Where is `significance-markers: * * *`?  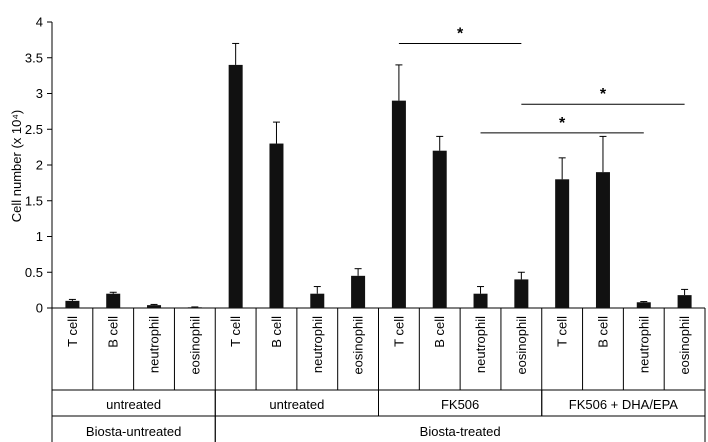
significance-markers: * * * is located at coordinates (541, 79).